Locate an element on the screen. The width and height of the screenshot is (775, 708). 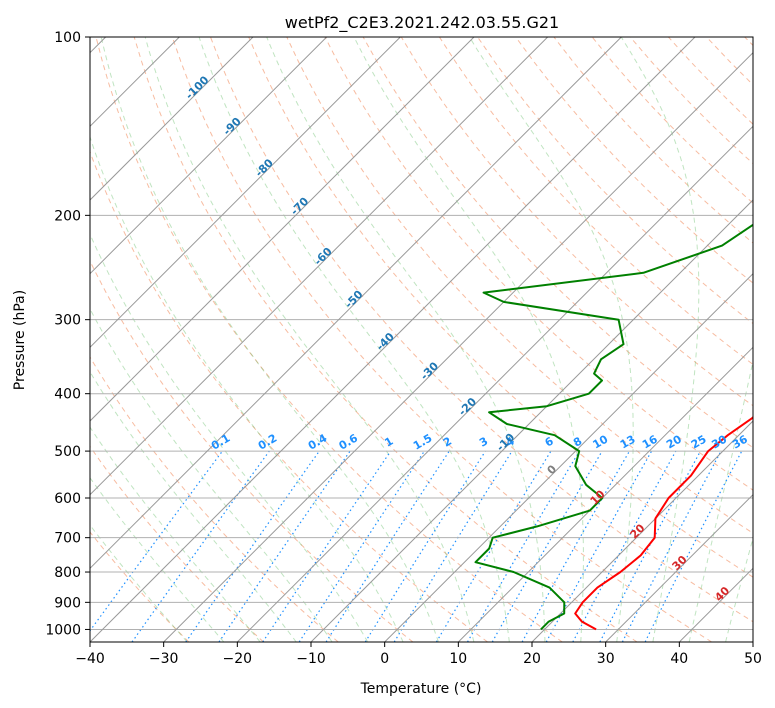
y-tick-label: 600 is located at coordinates (67, 499).